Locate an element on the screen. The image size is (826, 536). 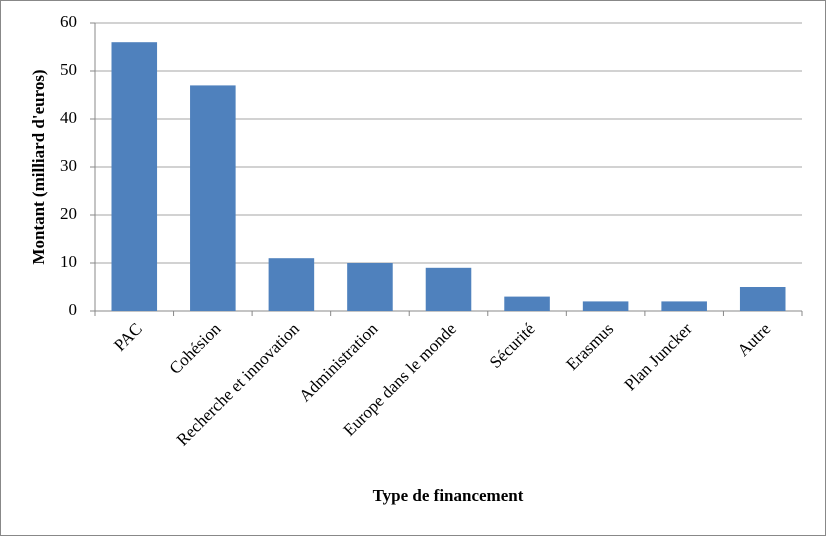
y-tick-label: 50 is located at coordinates (68, 69).